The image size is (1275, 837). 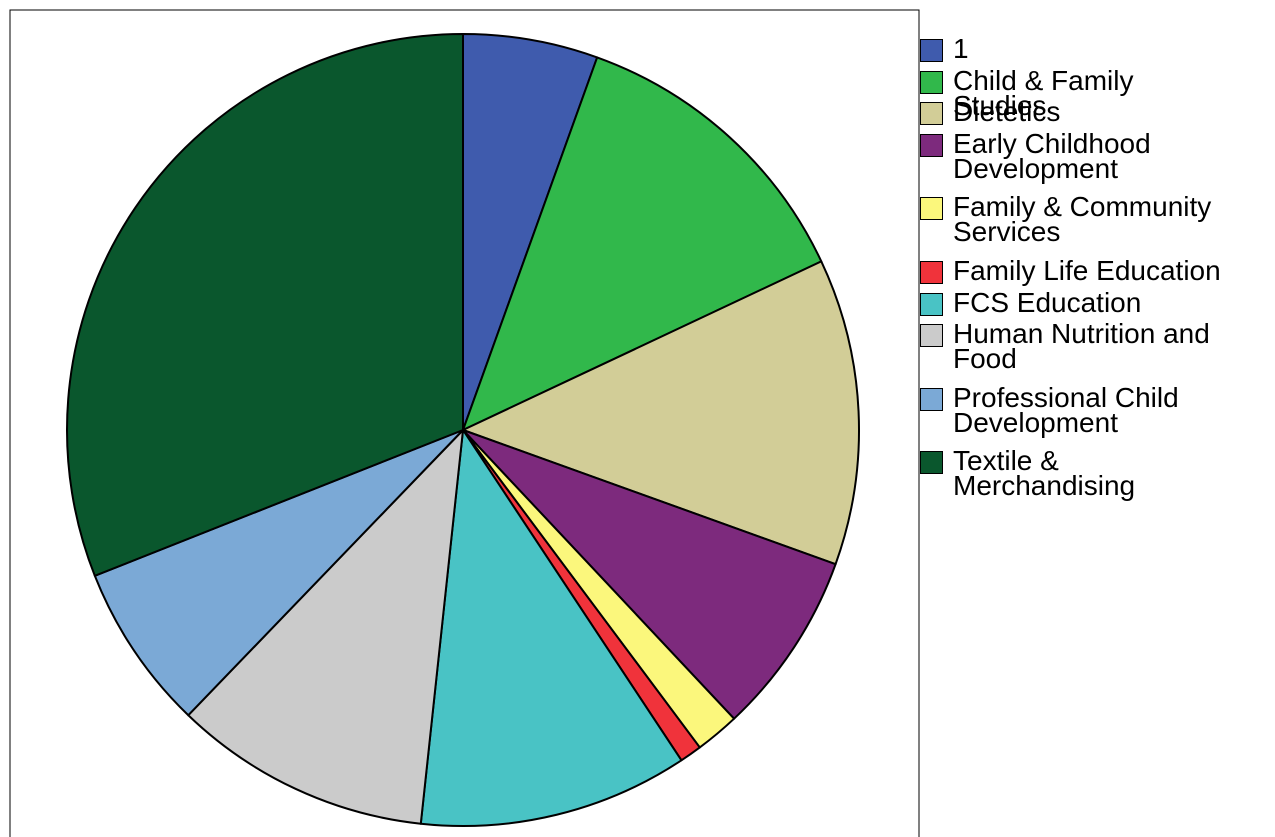 I want to click on legend-label: Family & Community Services, so click(x=1082, y=219).